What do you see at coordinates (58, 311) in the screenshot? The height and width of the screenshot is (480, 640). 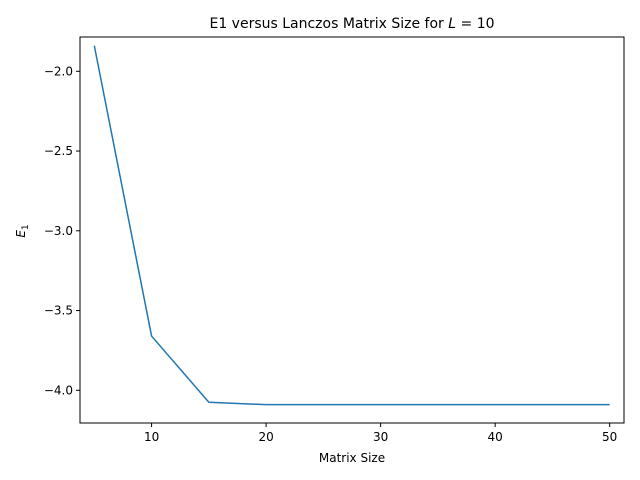 I see `y-tick-label: −3.5` at bounding box center [58, 311].